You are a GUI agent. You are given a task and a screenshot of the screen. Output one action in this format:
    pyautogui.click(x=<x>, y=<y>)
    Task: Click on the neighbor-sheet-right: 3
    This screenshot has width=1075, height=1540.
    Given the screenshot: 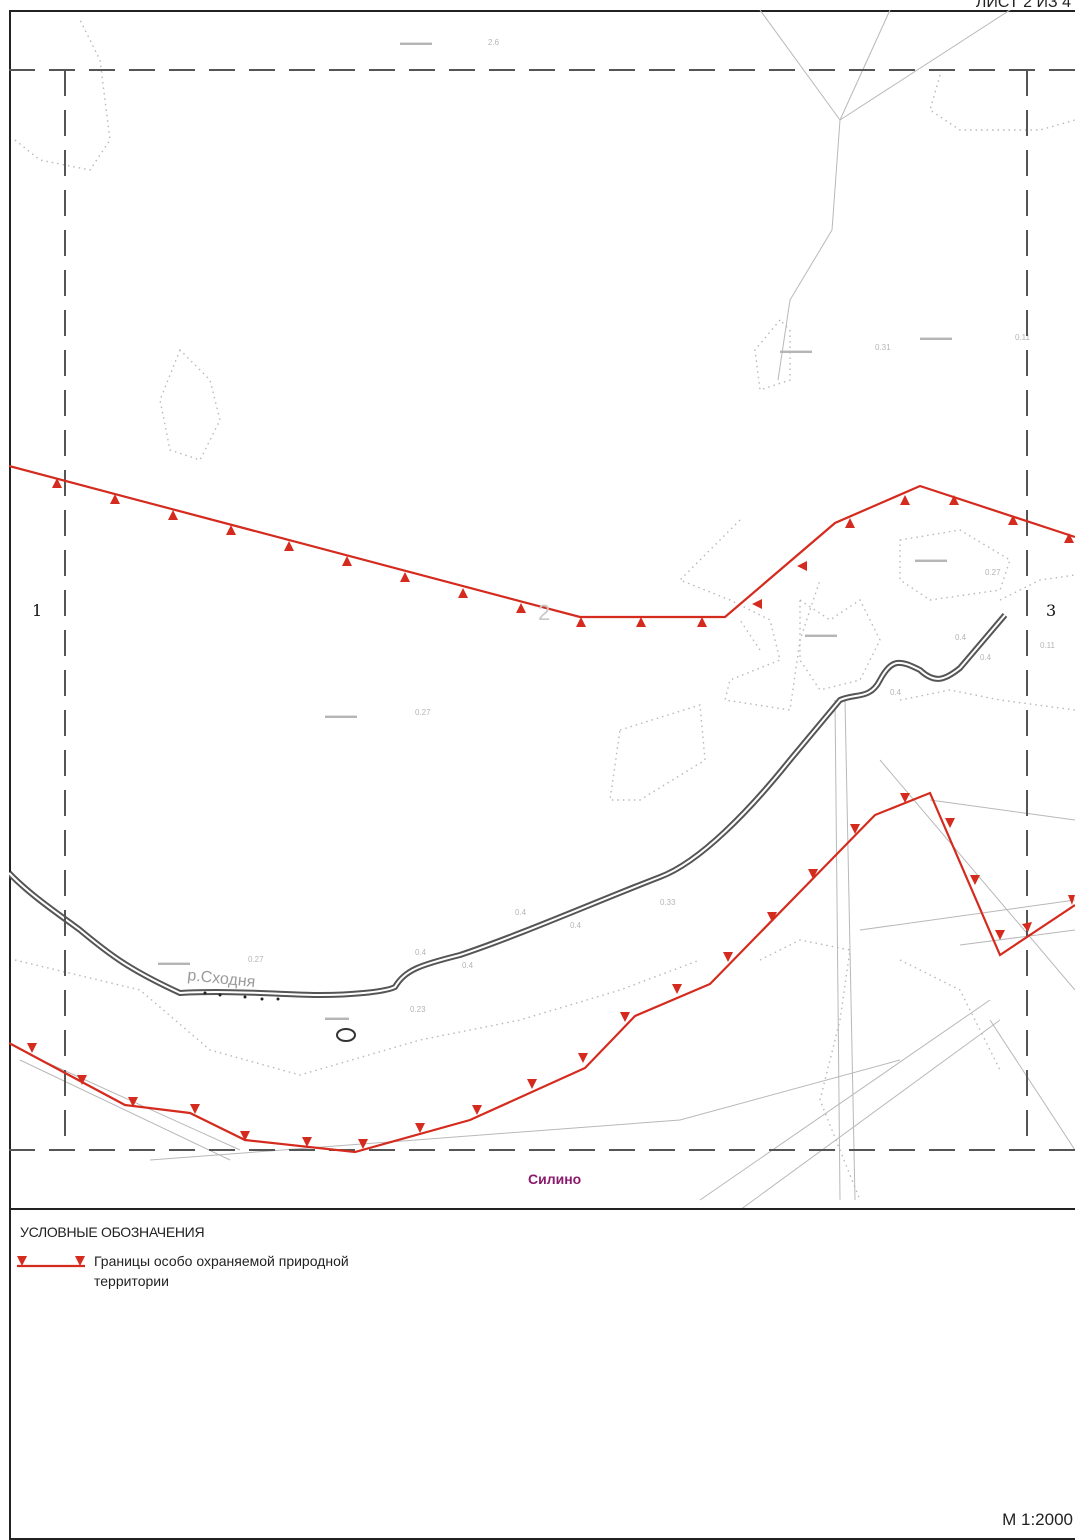 What is the action you would take?
    pyautogui.click(x=1051, y=610)
    